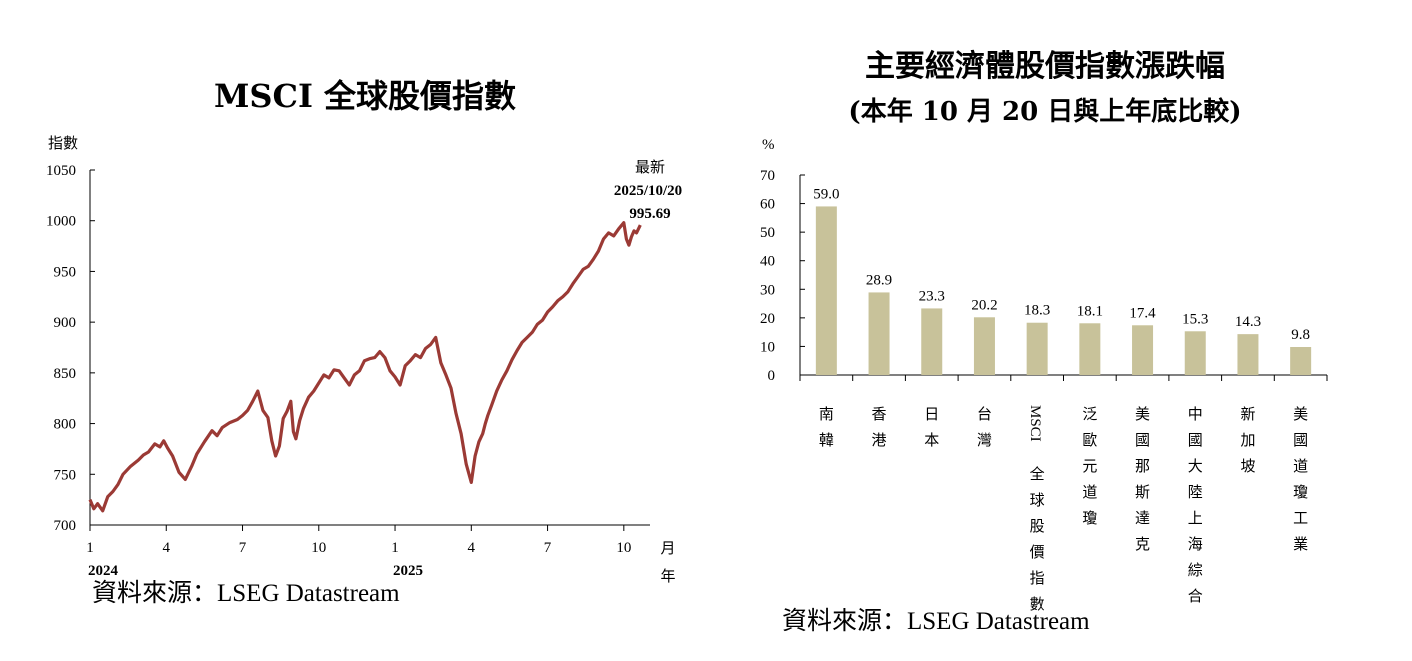  Describe the element at coordinates (984, 305) in the screenshot. I see `bar-value-label: 20.2` at that location.